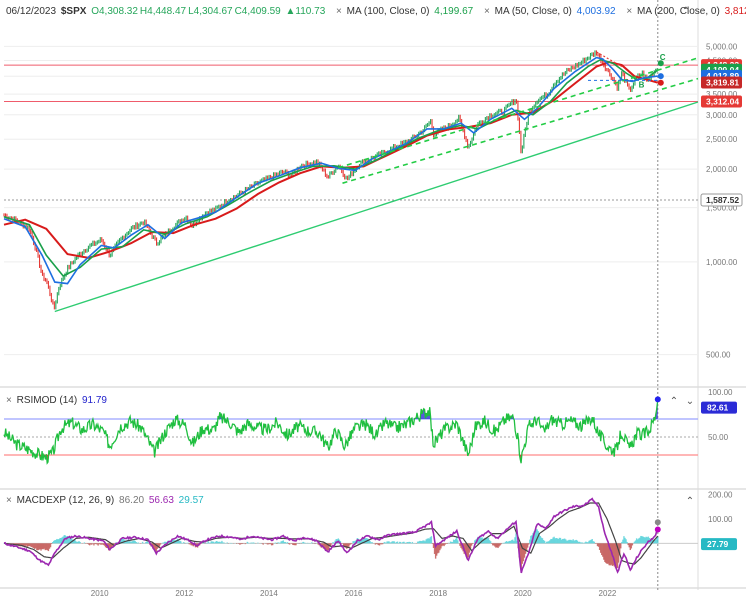 The image size is (746, 596). Describe the element at coordinates (486, 11) in the screenshot. I see `close-icon-ma50: ×` at that location.